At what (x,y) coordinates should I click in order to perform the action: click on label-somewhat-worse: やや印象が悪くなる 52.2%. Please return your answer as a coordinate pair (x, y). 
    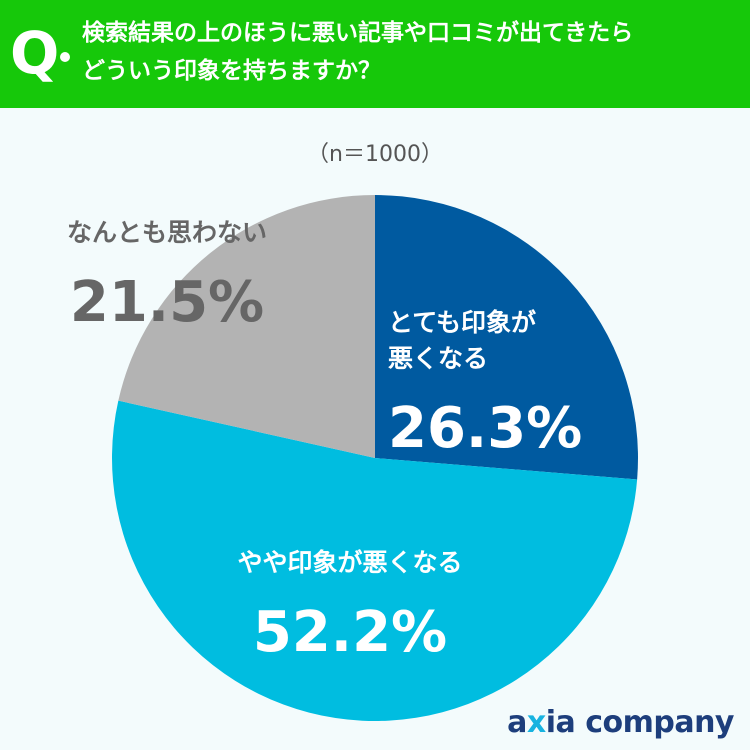
    Looking at the image, I should click on (350, 605).